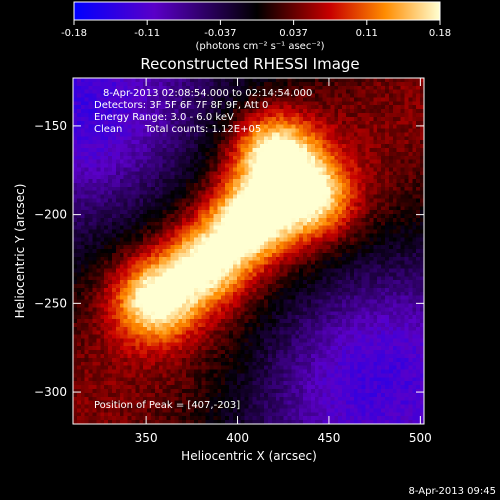 Image resolution: width=500 pixels, height=500 pixels. Describe the element at coordinates (147, 33) in the screenshot. I see `colorbar-tick-label: -0.11` at that location.